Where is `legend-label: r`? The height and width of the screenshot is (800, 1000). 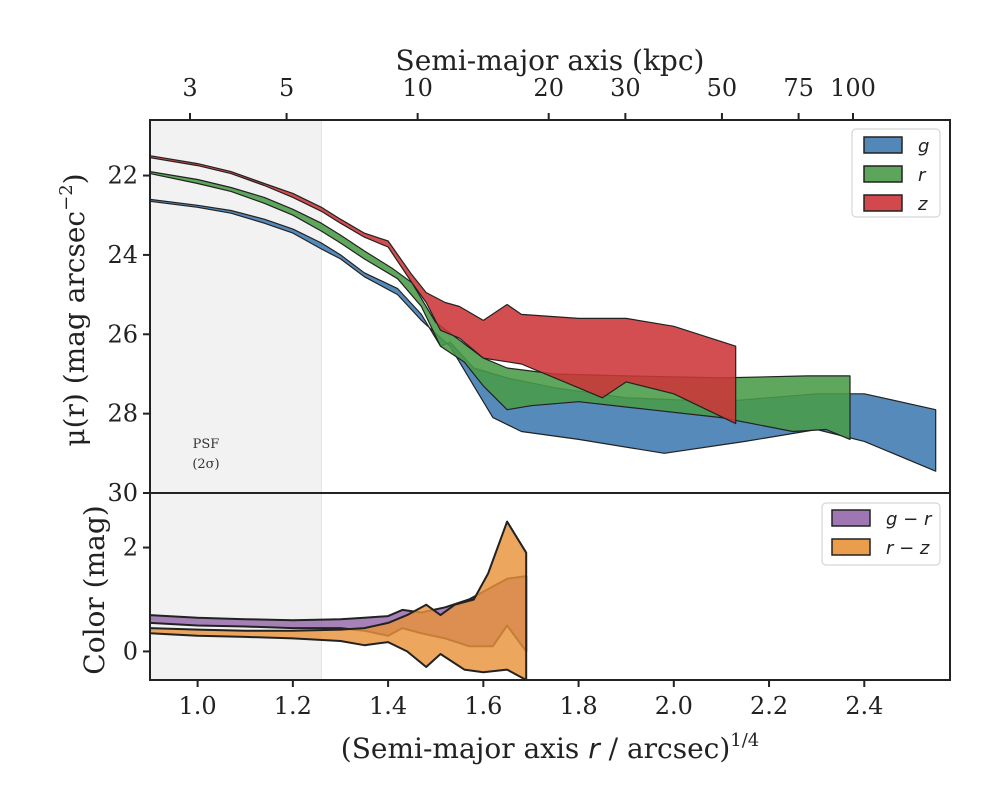
legend-label: r is located at coordinates (922, 175).